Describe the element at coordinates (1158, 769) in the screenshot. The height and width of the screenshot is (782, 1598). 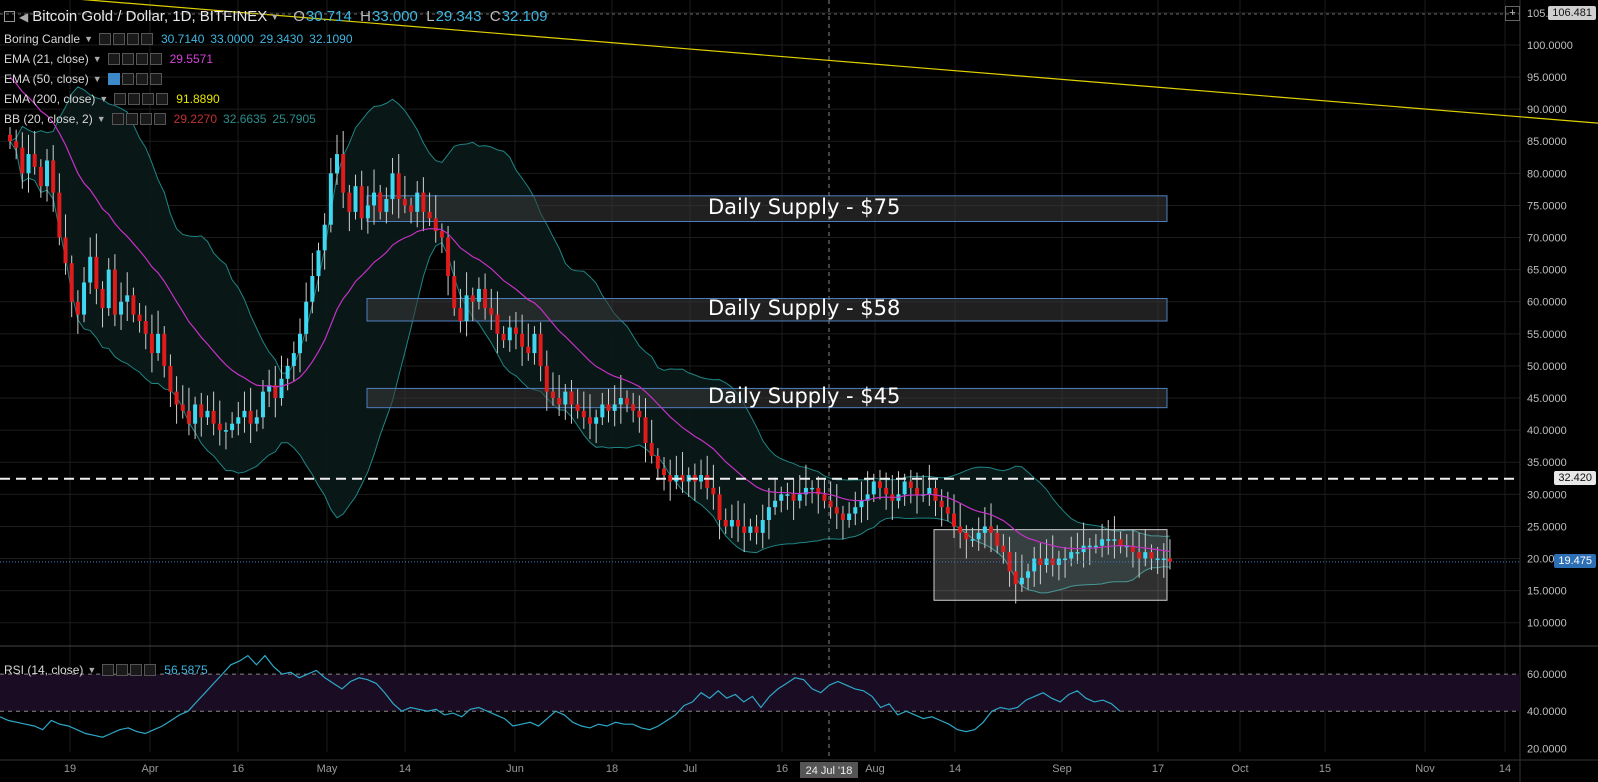
I see `x-tick-label: 17` at that location.